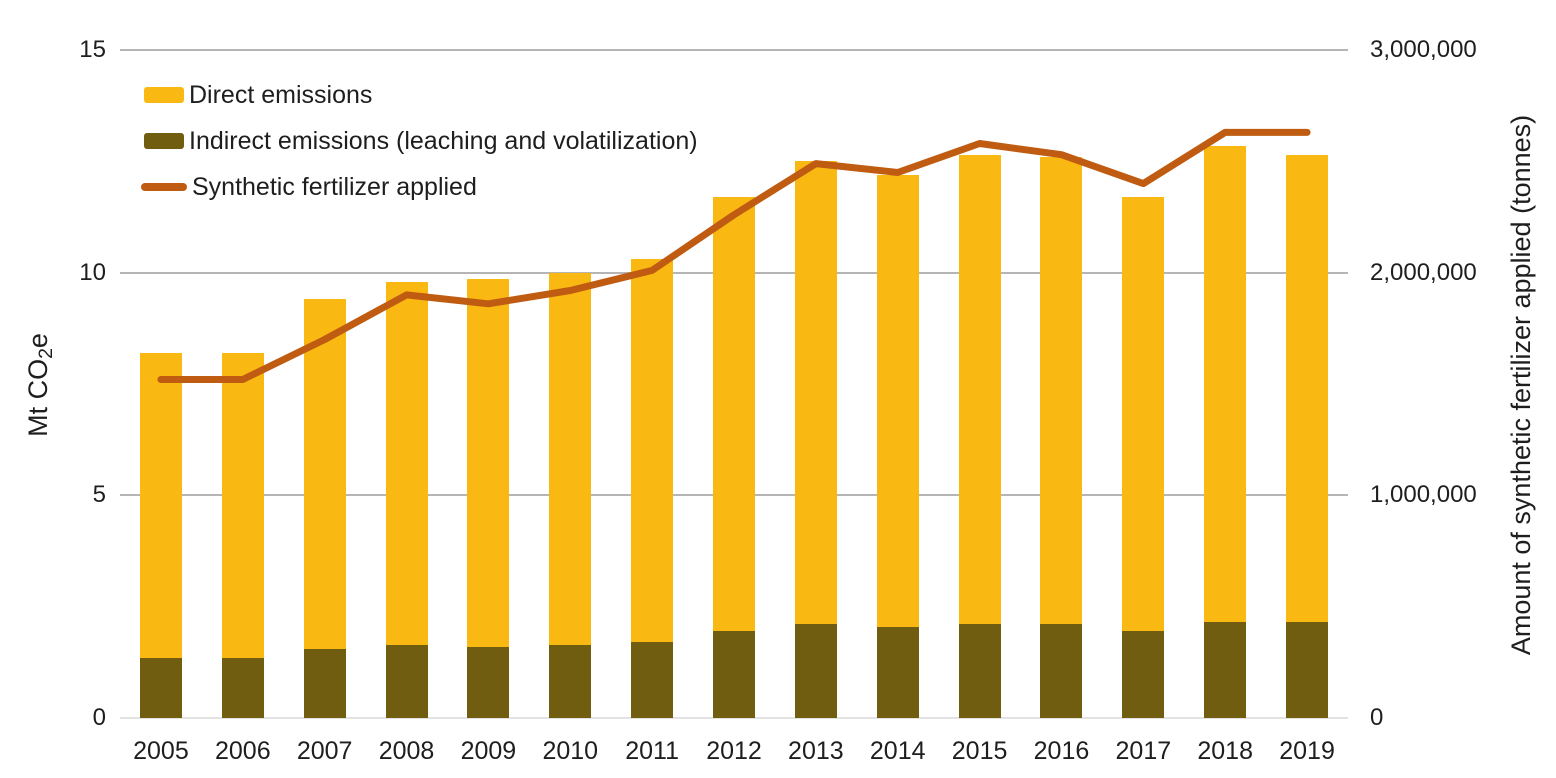 This screenshot has height=778, width=1556. What do you see at coordinates (38, 397) in the screenshot?
I see `left-axis-title-text: Mt CO` at bounding box center [38, 397].